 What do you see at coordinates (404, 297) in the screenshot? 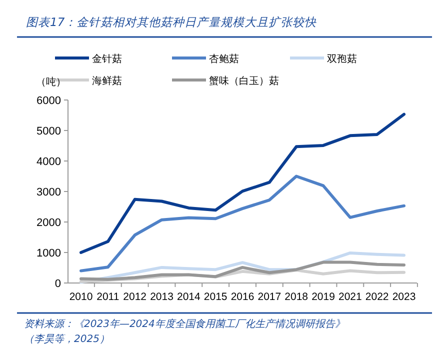
I see `x-tick-label: 2023` at bounding box center [404, 297].